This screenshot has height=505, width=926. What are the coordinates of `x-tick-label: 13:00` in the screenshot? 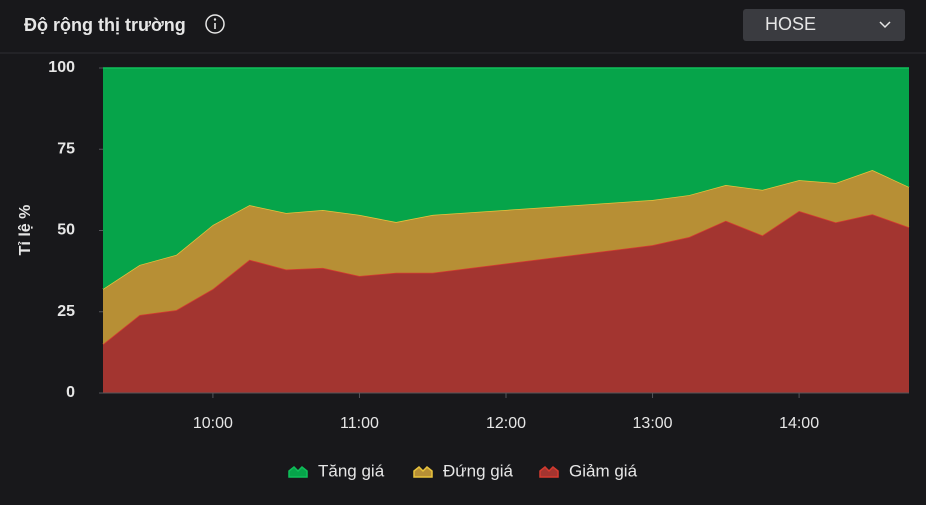 It's located at (653, 423).